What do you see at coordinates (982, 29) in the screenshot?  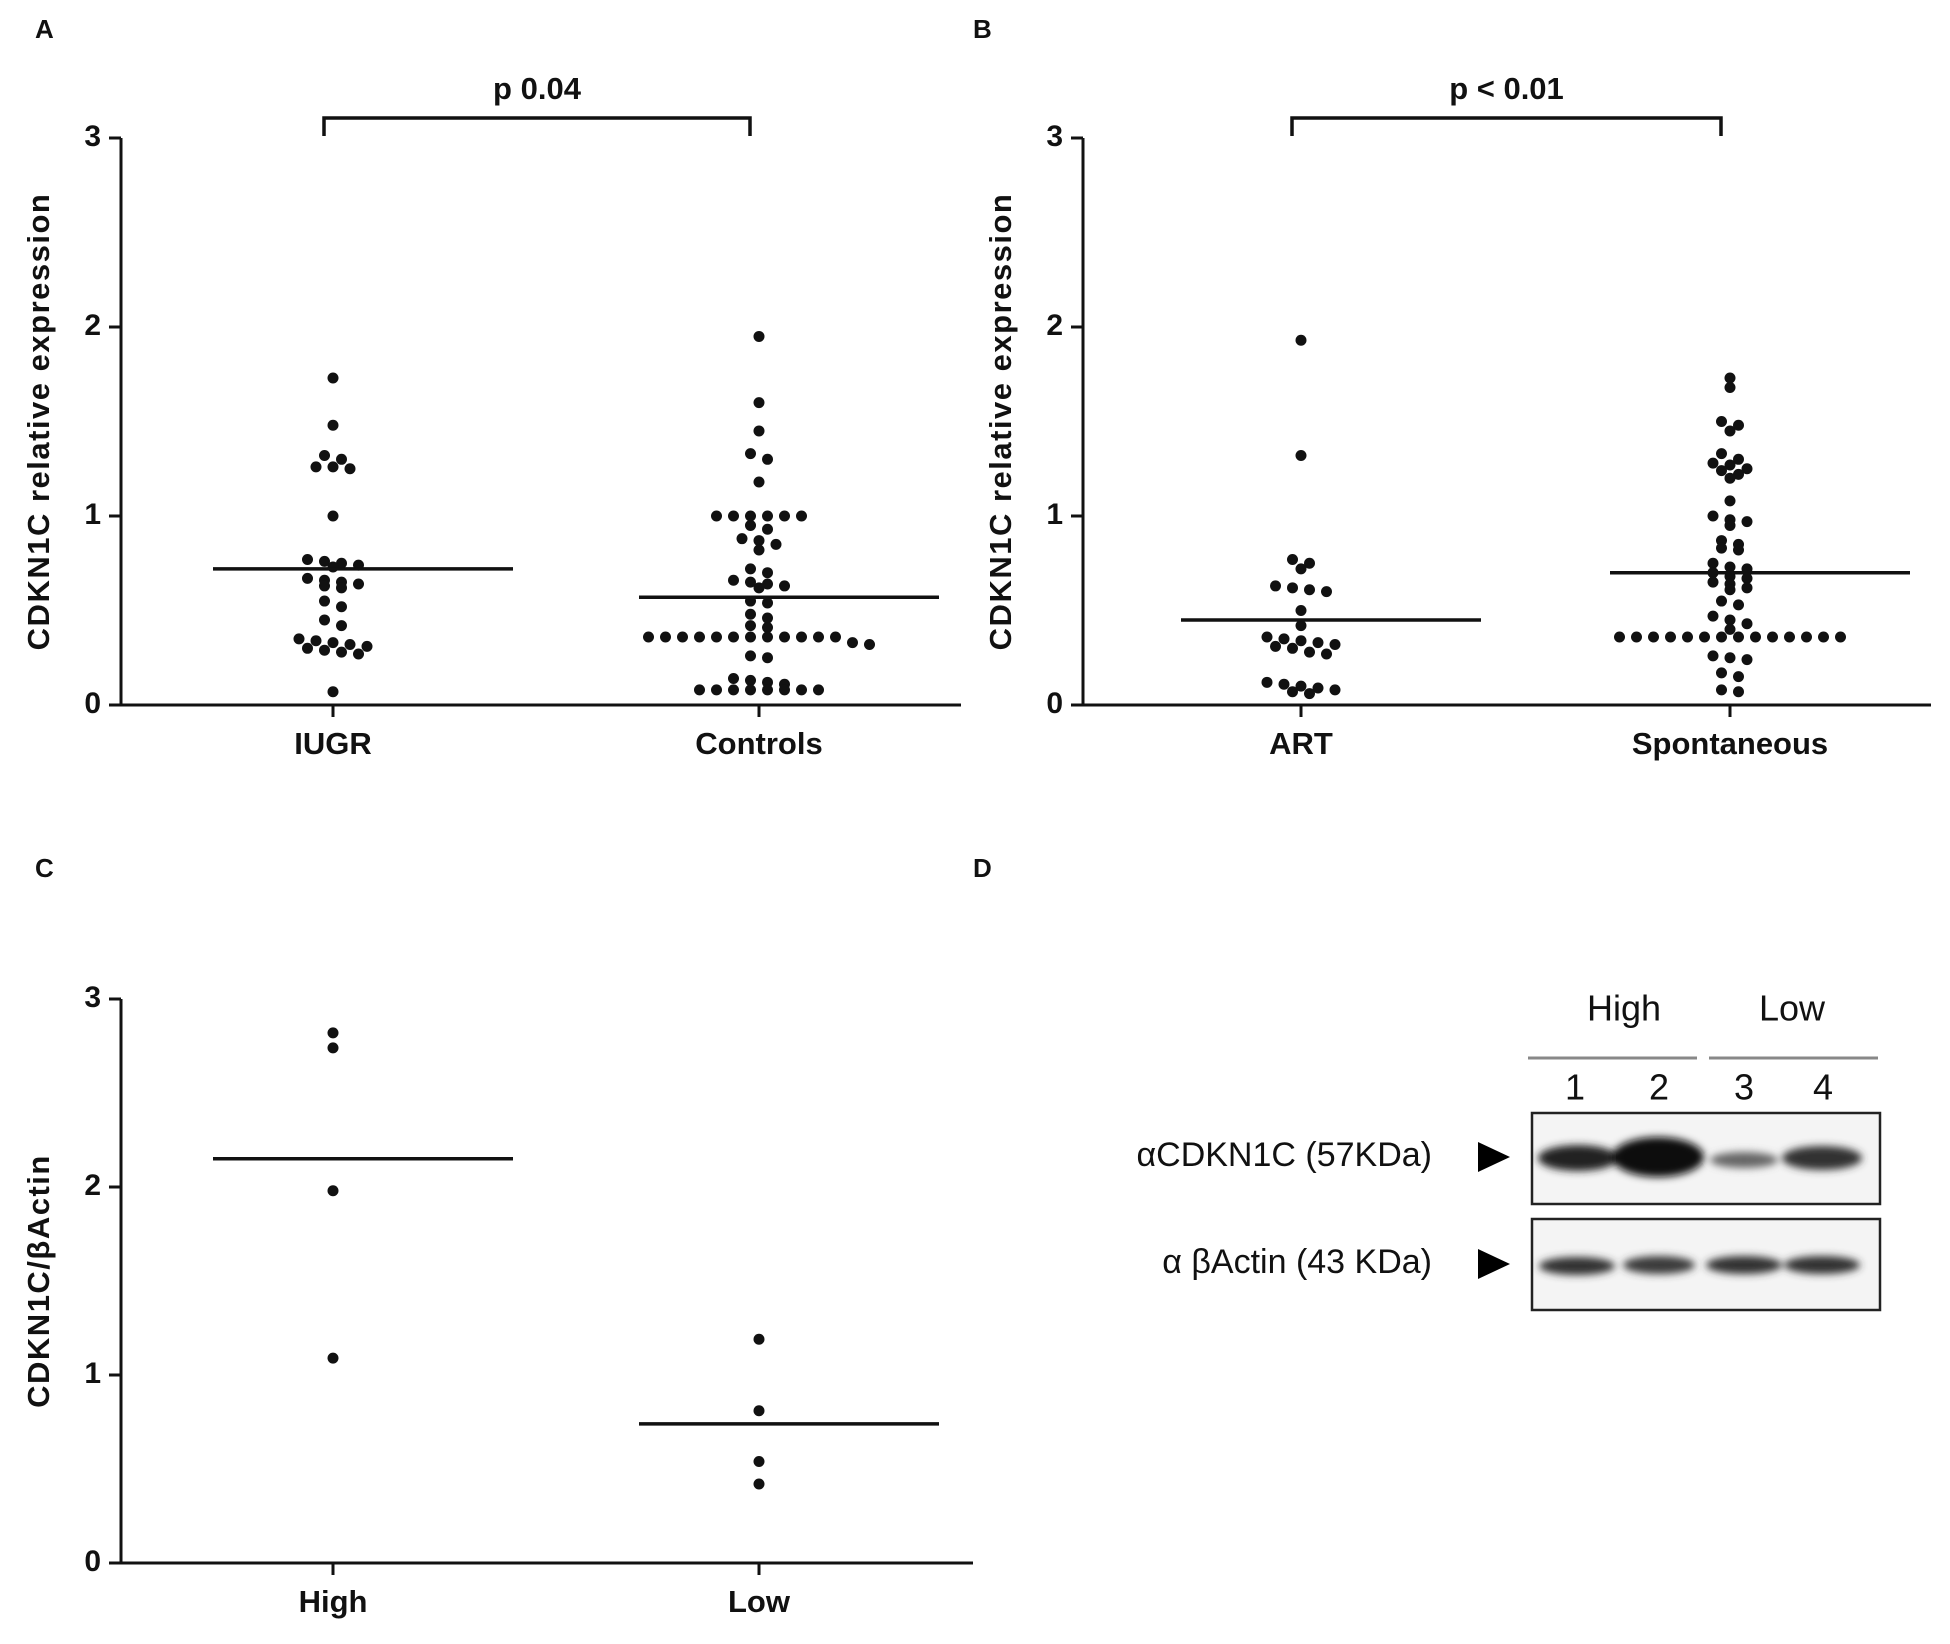 I see `panel-label: B` at bounding box center [982, 29].